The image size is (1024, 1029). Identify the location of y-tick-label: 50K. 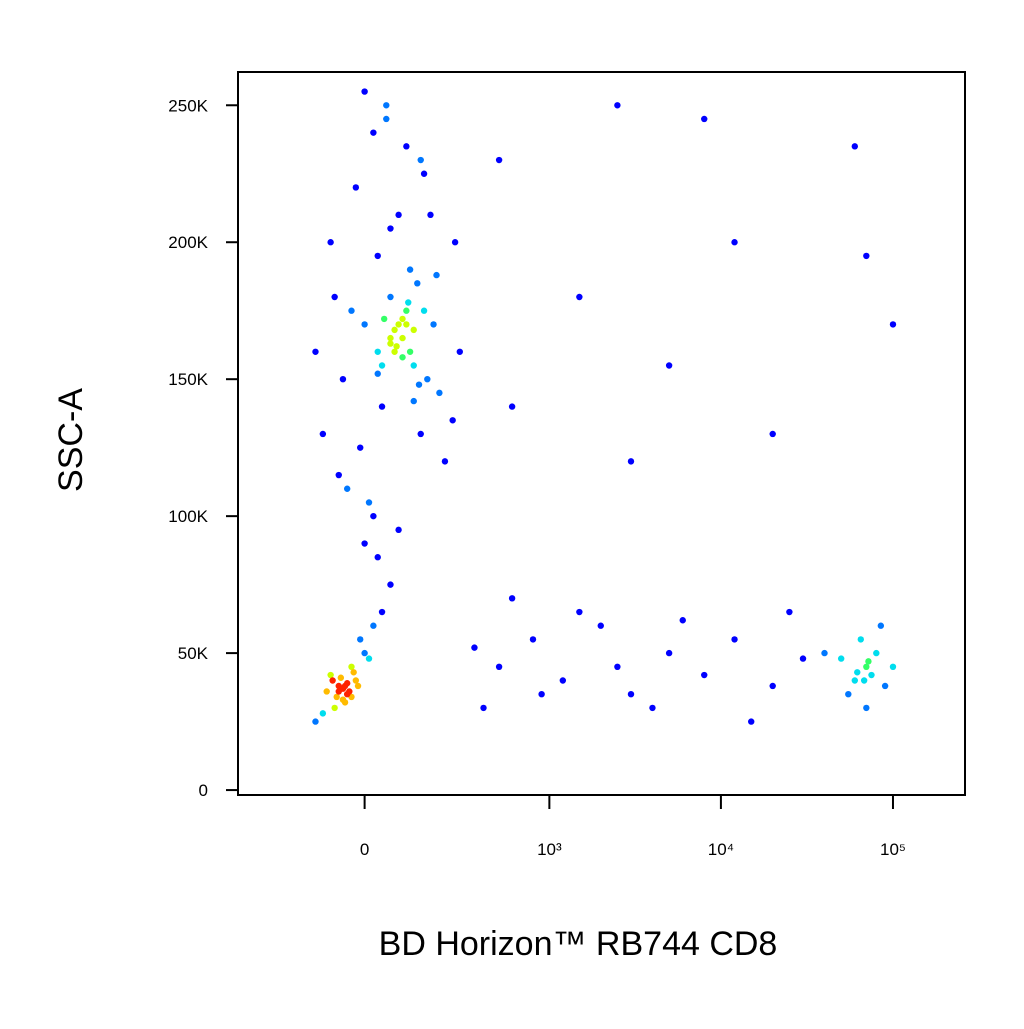
(193, 653).